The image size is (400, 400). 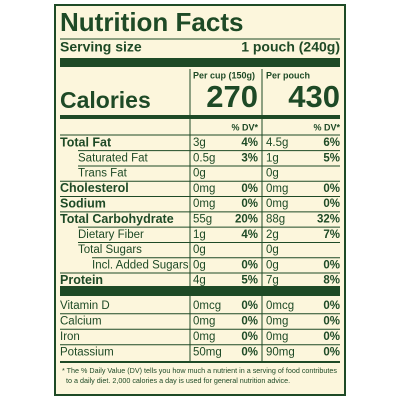 What do you see at coordinates (288, 75) in the screenshot?
I see `column-header: Per pouch` at bounding box center [288, 75].